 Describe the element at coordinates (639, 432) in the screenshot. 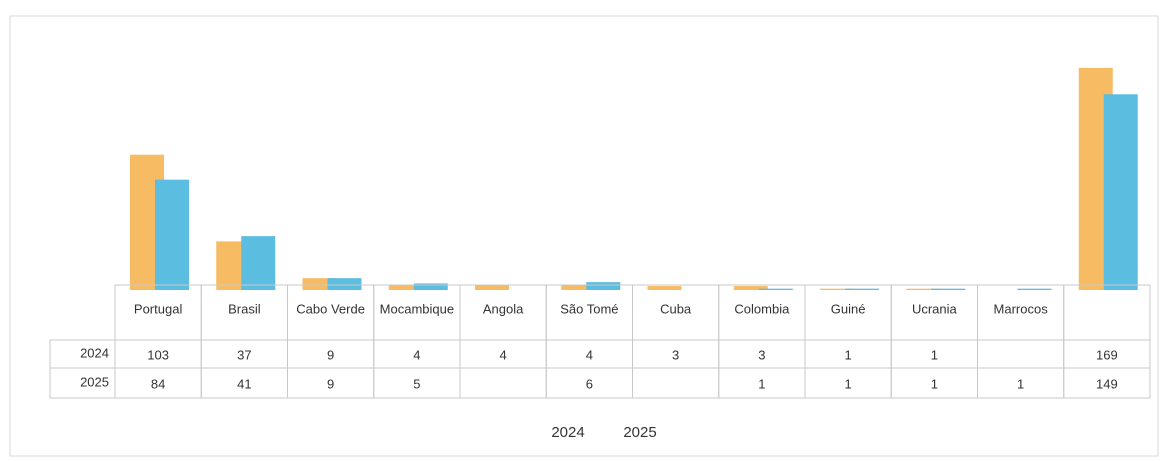

I see `legend-label: 2025` at that location.